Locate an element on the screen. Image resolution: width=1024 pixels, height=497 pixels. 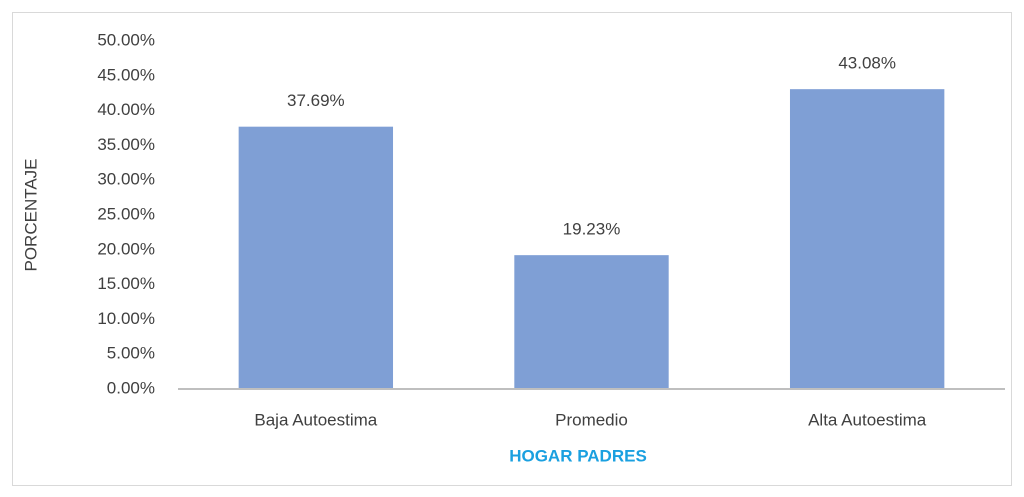
y-tick-label: 10.00% is located at coordinates (126, 318).